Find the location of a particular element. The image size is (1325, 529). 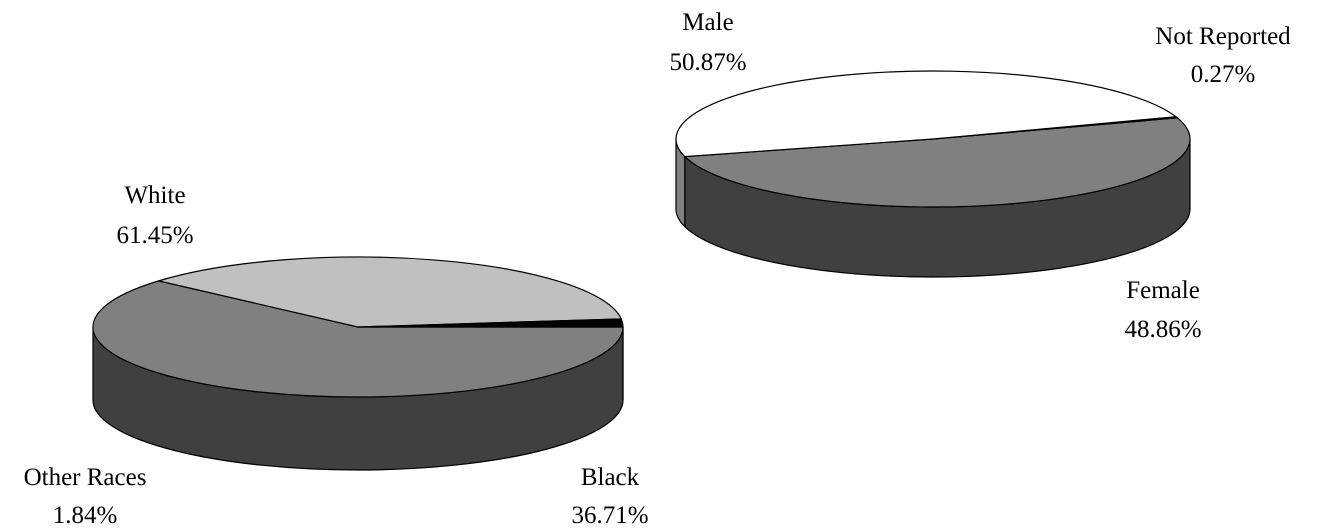

gender-pie-top is located at coordinates (933, 139).